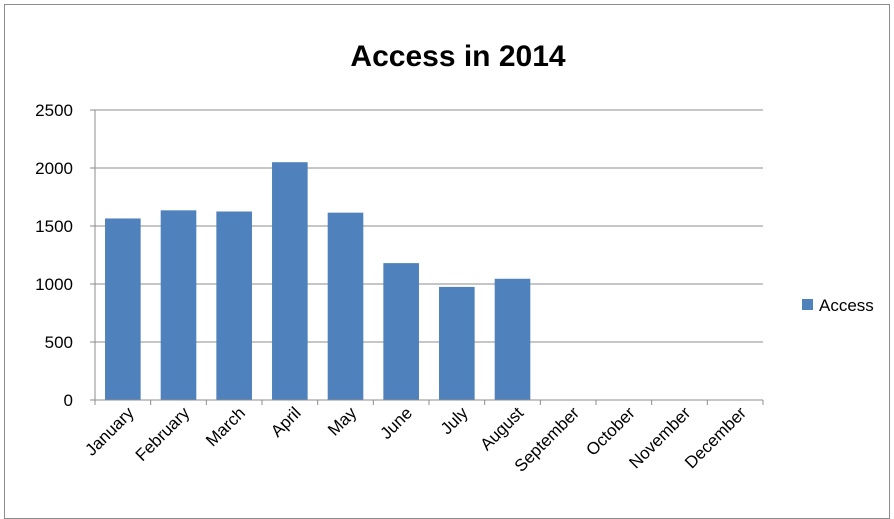  Describe the element at coordinates (715, 437) in the screenshot. I see `x-tick-label: December` at that location.